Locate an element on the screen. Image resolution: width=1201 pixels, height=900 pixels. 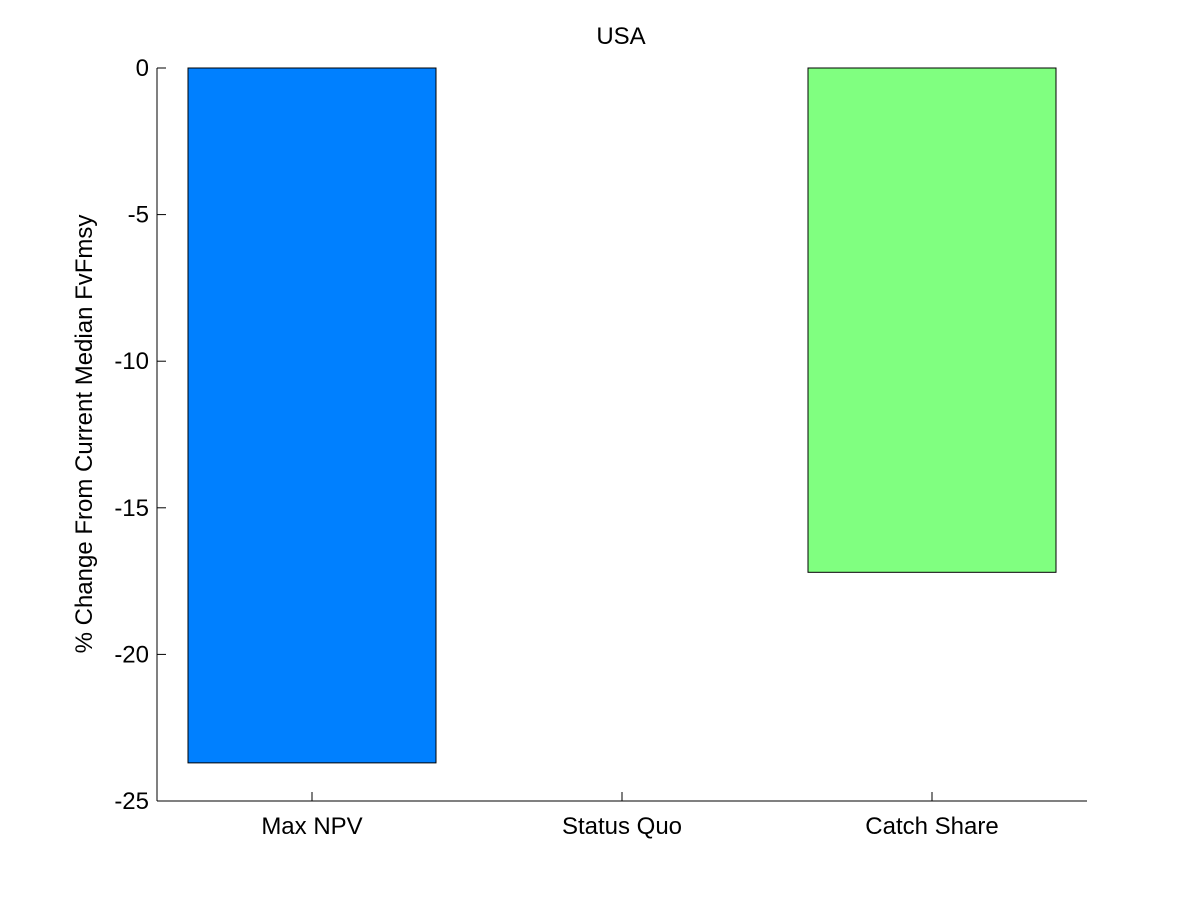
chart-title: USA is located at coordinates (620, 36).